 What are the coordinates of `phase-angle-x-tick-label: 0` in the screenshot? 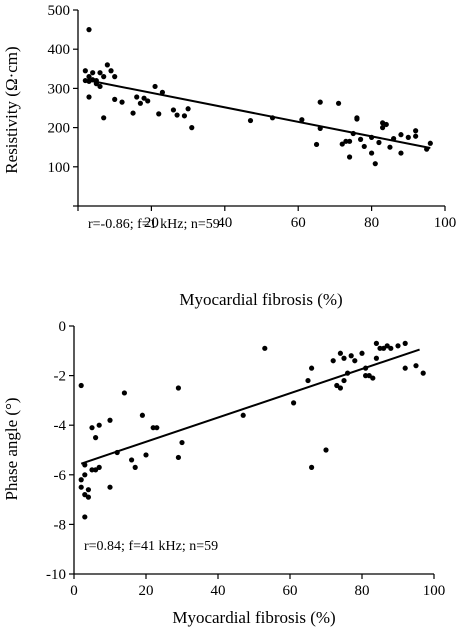 It's located at (74, 591).